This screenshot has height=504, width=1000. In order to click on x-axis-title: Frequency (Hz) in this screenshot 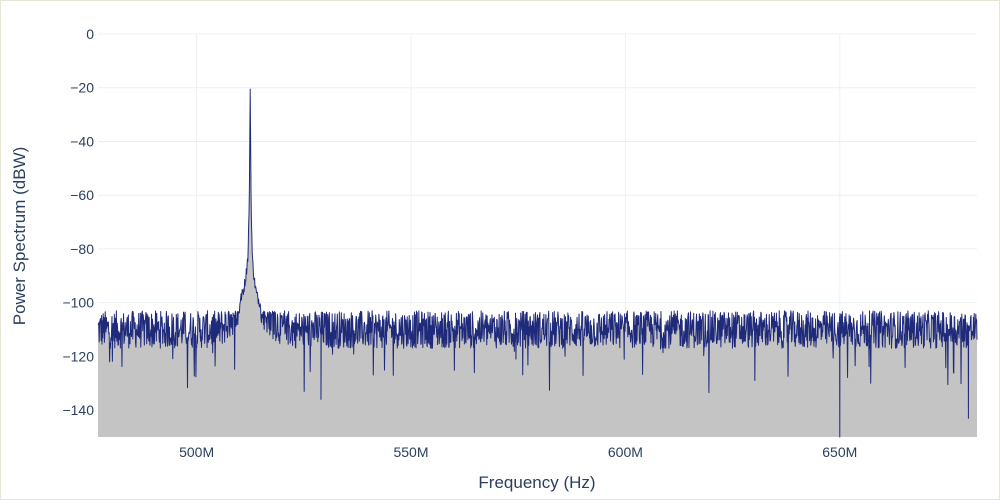, I will do `click(536, 482)`.